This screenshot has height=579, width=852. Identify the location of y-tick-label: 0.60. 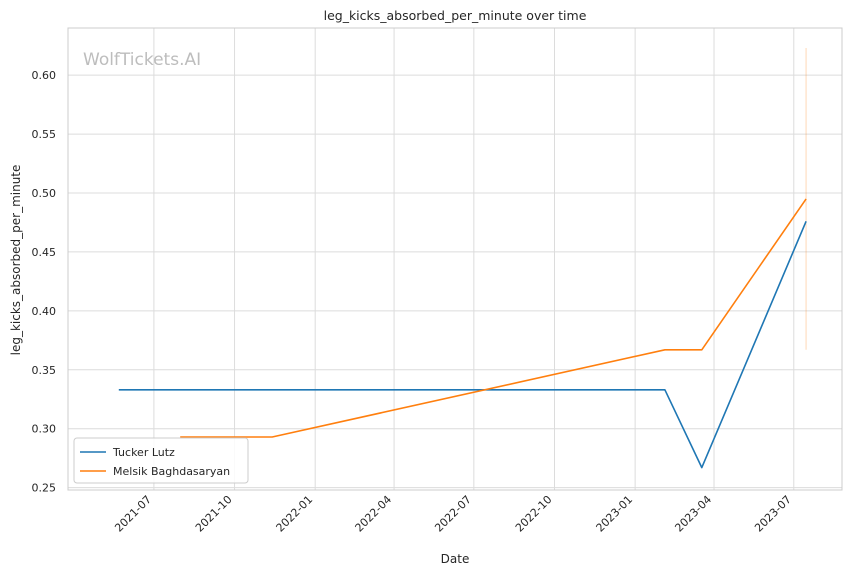
(44, 75).